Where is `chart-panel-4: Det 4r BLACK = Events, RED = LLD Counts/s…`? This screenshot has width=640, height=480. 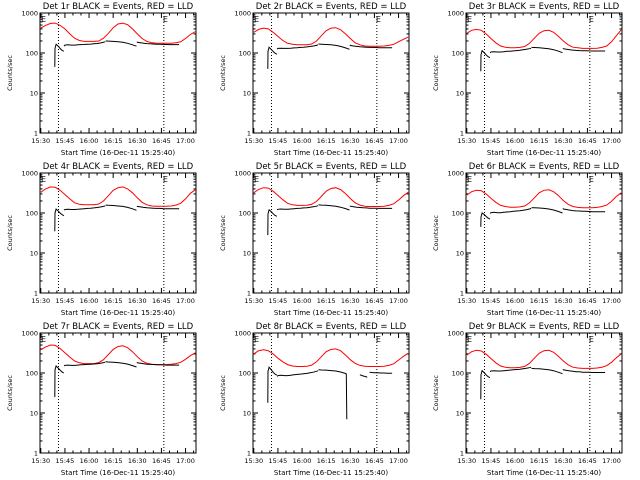
chart-panel-4: Det 4r BLACK = Events, RED = LLD Counts/s… is located at coordinates (101, 239).